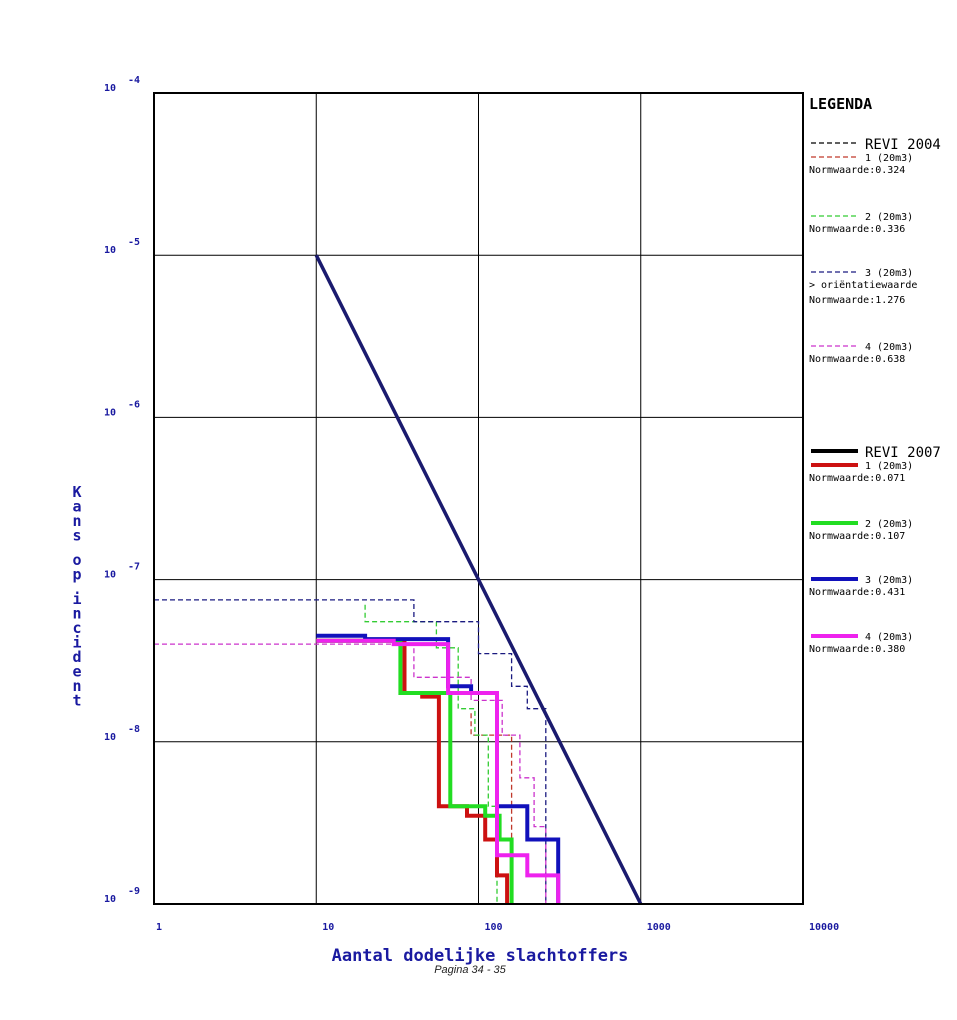 The image size is (957, 1020). Describe the element at coordinates (76, 507) in the screenshot. I see `y-axis-label-char: a` at that location.